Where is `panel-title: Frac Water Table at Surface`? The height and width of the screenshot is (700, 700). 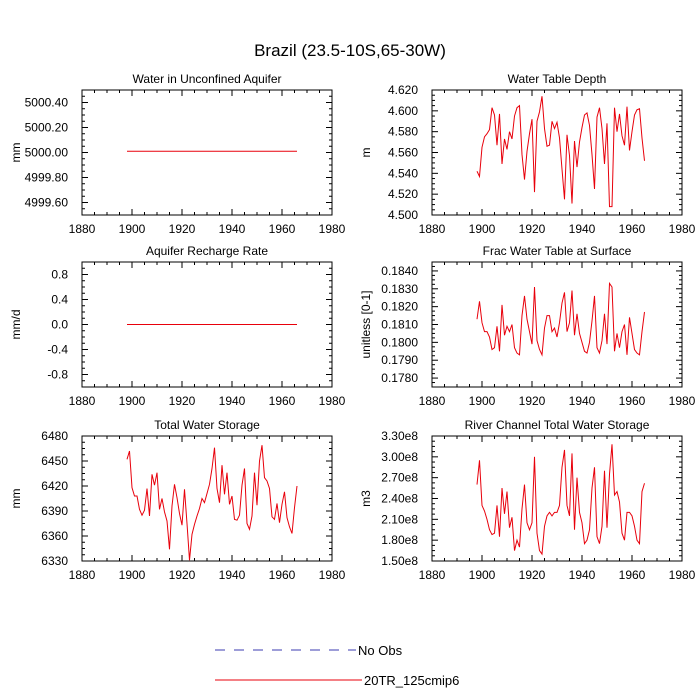
panel-title: Frac Water Table at Surface is located at coordinates (557, 251).